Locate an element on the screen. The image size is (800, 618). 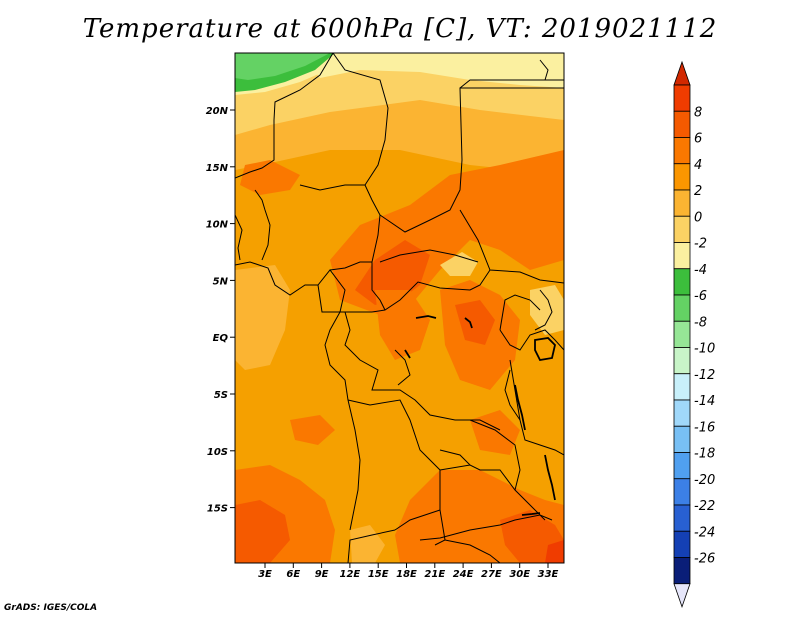
lat-label: 15S is located at coordinates (217, 509).